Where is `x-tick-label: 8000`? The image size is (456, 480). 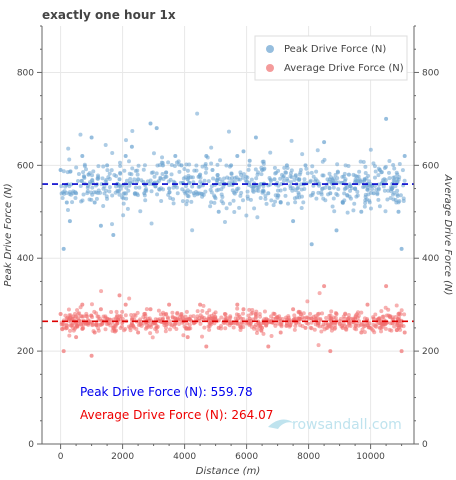
x-tick-label: 8000 is located at coordinates (308, 457).